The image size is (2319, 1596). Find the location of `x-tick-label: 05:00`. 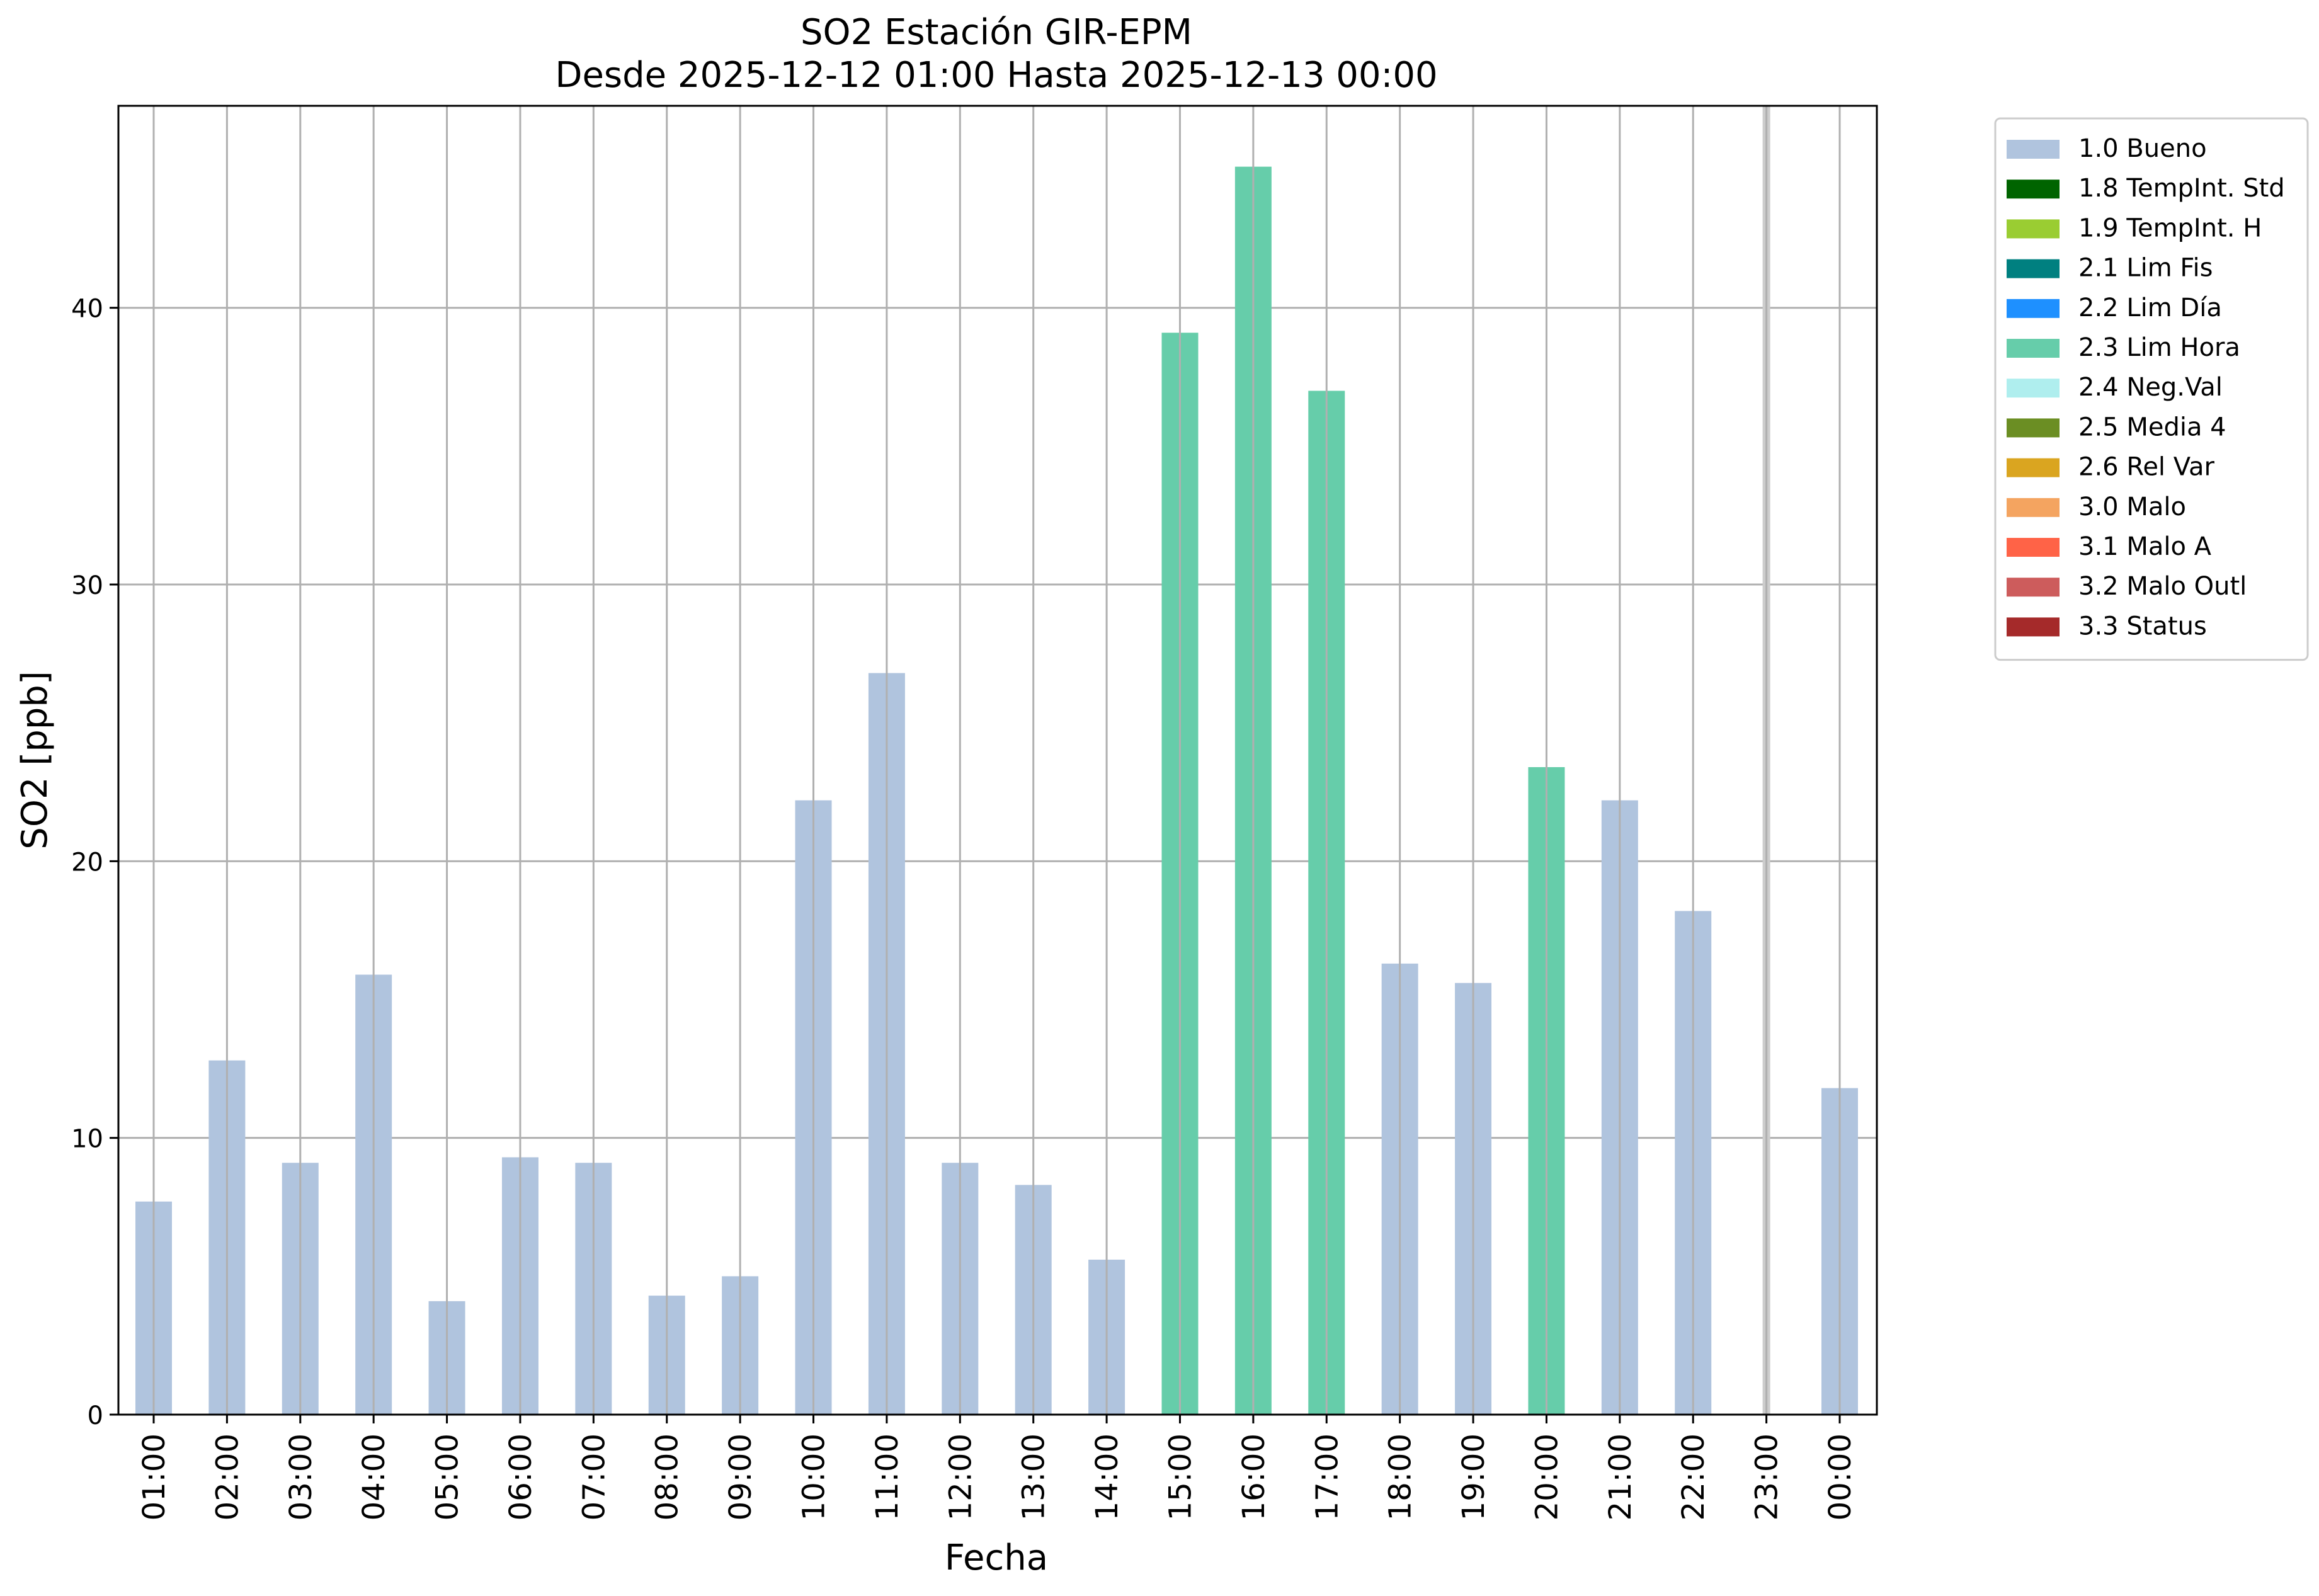

x-tick-label: 05:00 is located at coordinates (447, 1477).